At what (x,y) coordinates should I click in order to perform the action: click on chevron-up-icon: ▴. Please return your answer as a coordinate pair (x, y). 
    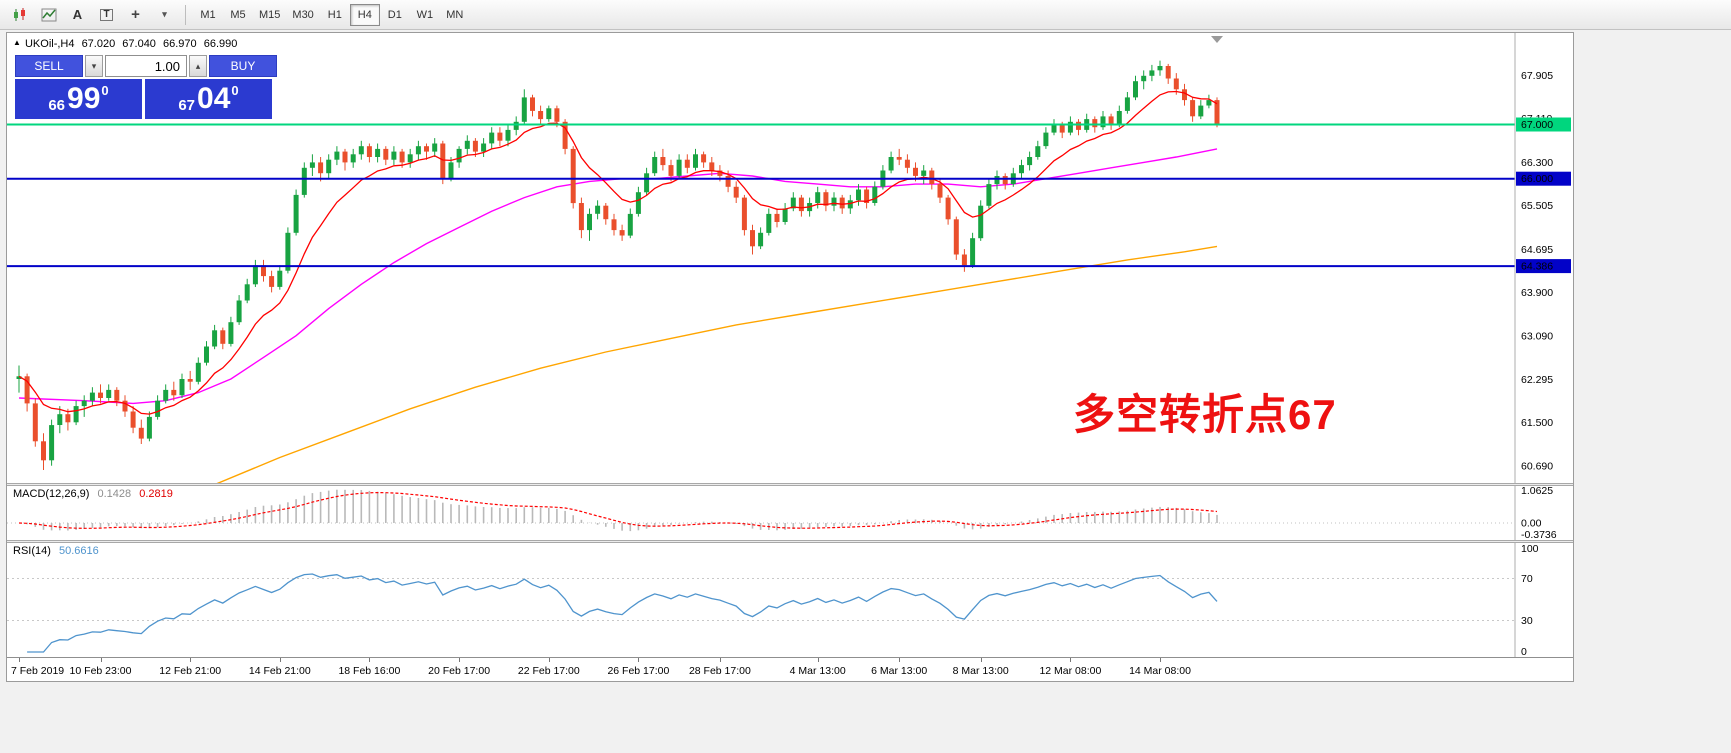
    Looking at the image, I should click on (198, 65).